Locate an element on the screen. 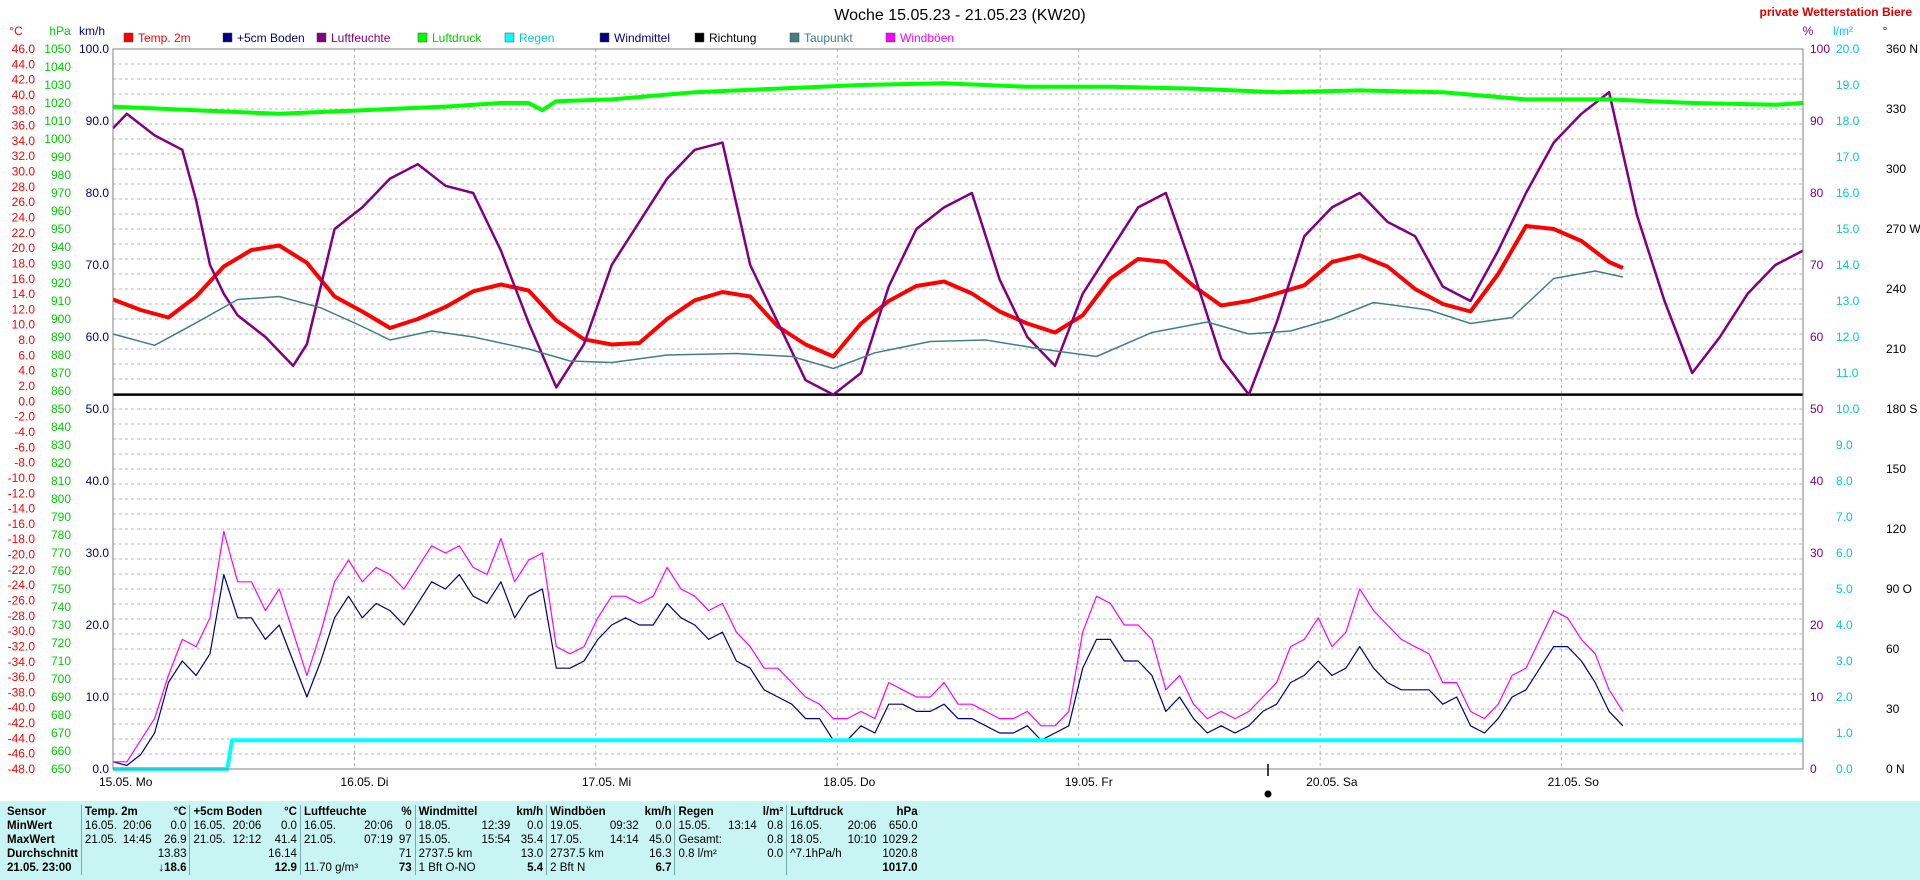  stats-unit: °C is located at coordinates (290, 812).